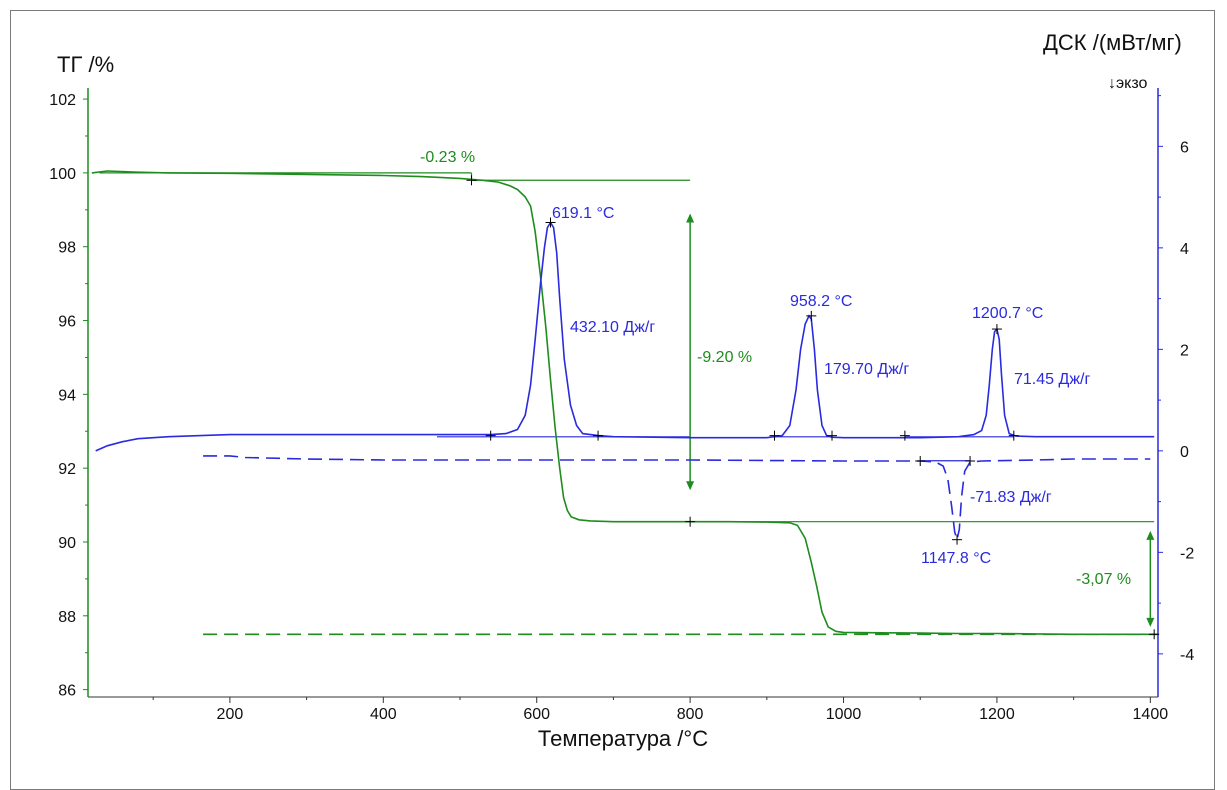 This screenshot has height=790, width=1227. What do you see at coordinates (447, 157) in the screenshot?
I see `annotation-label: -0.23 %` at bounding box center [447, 157].